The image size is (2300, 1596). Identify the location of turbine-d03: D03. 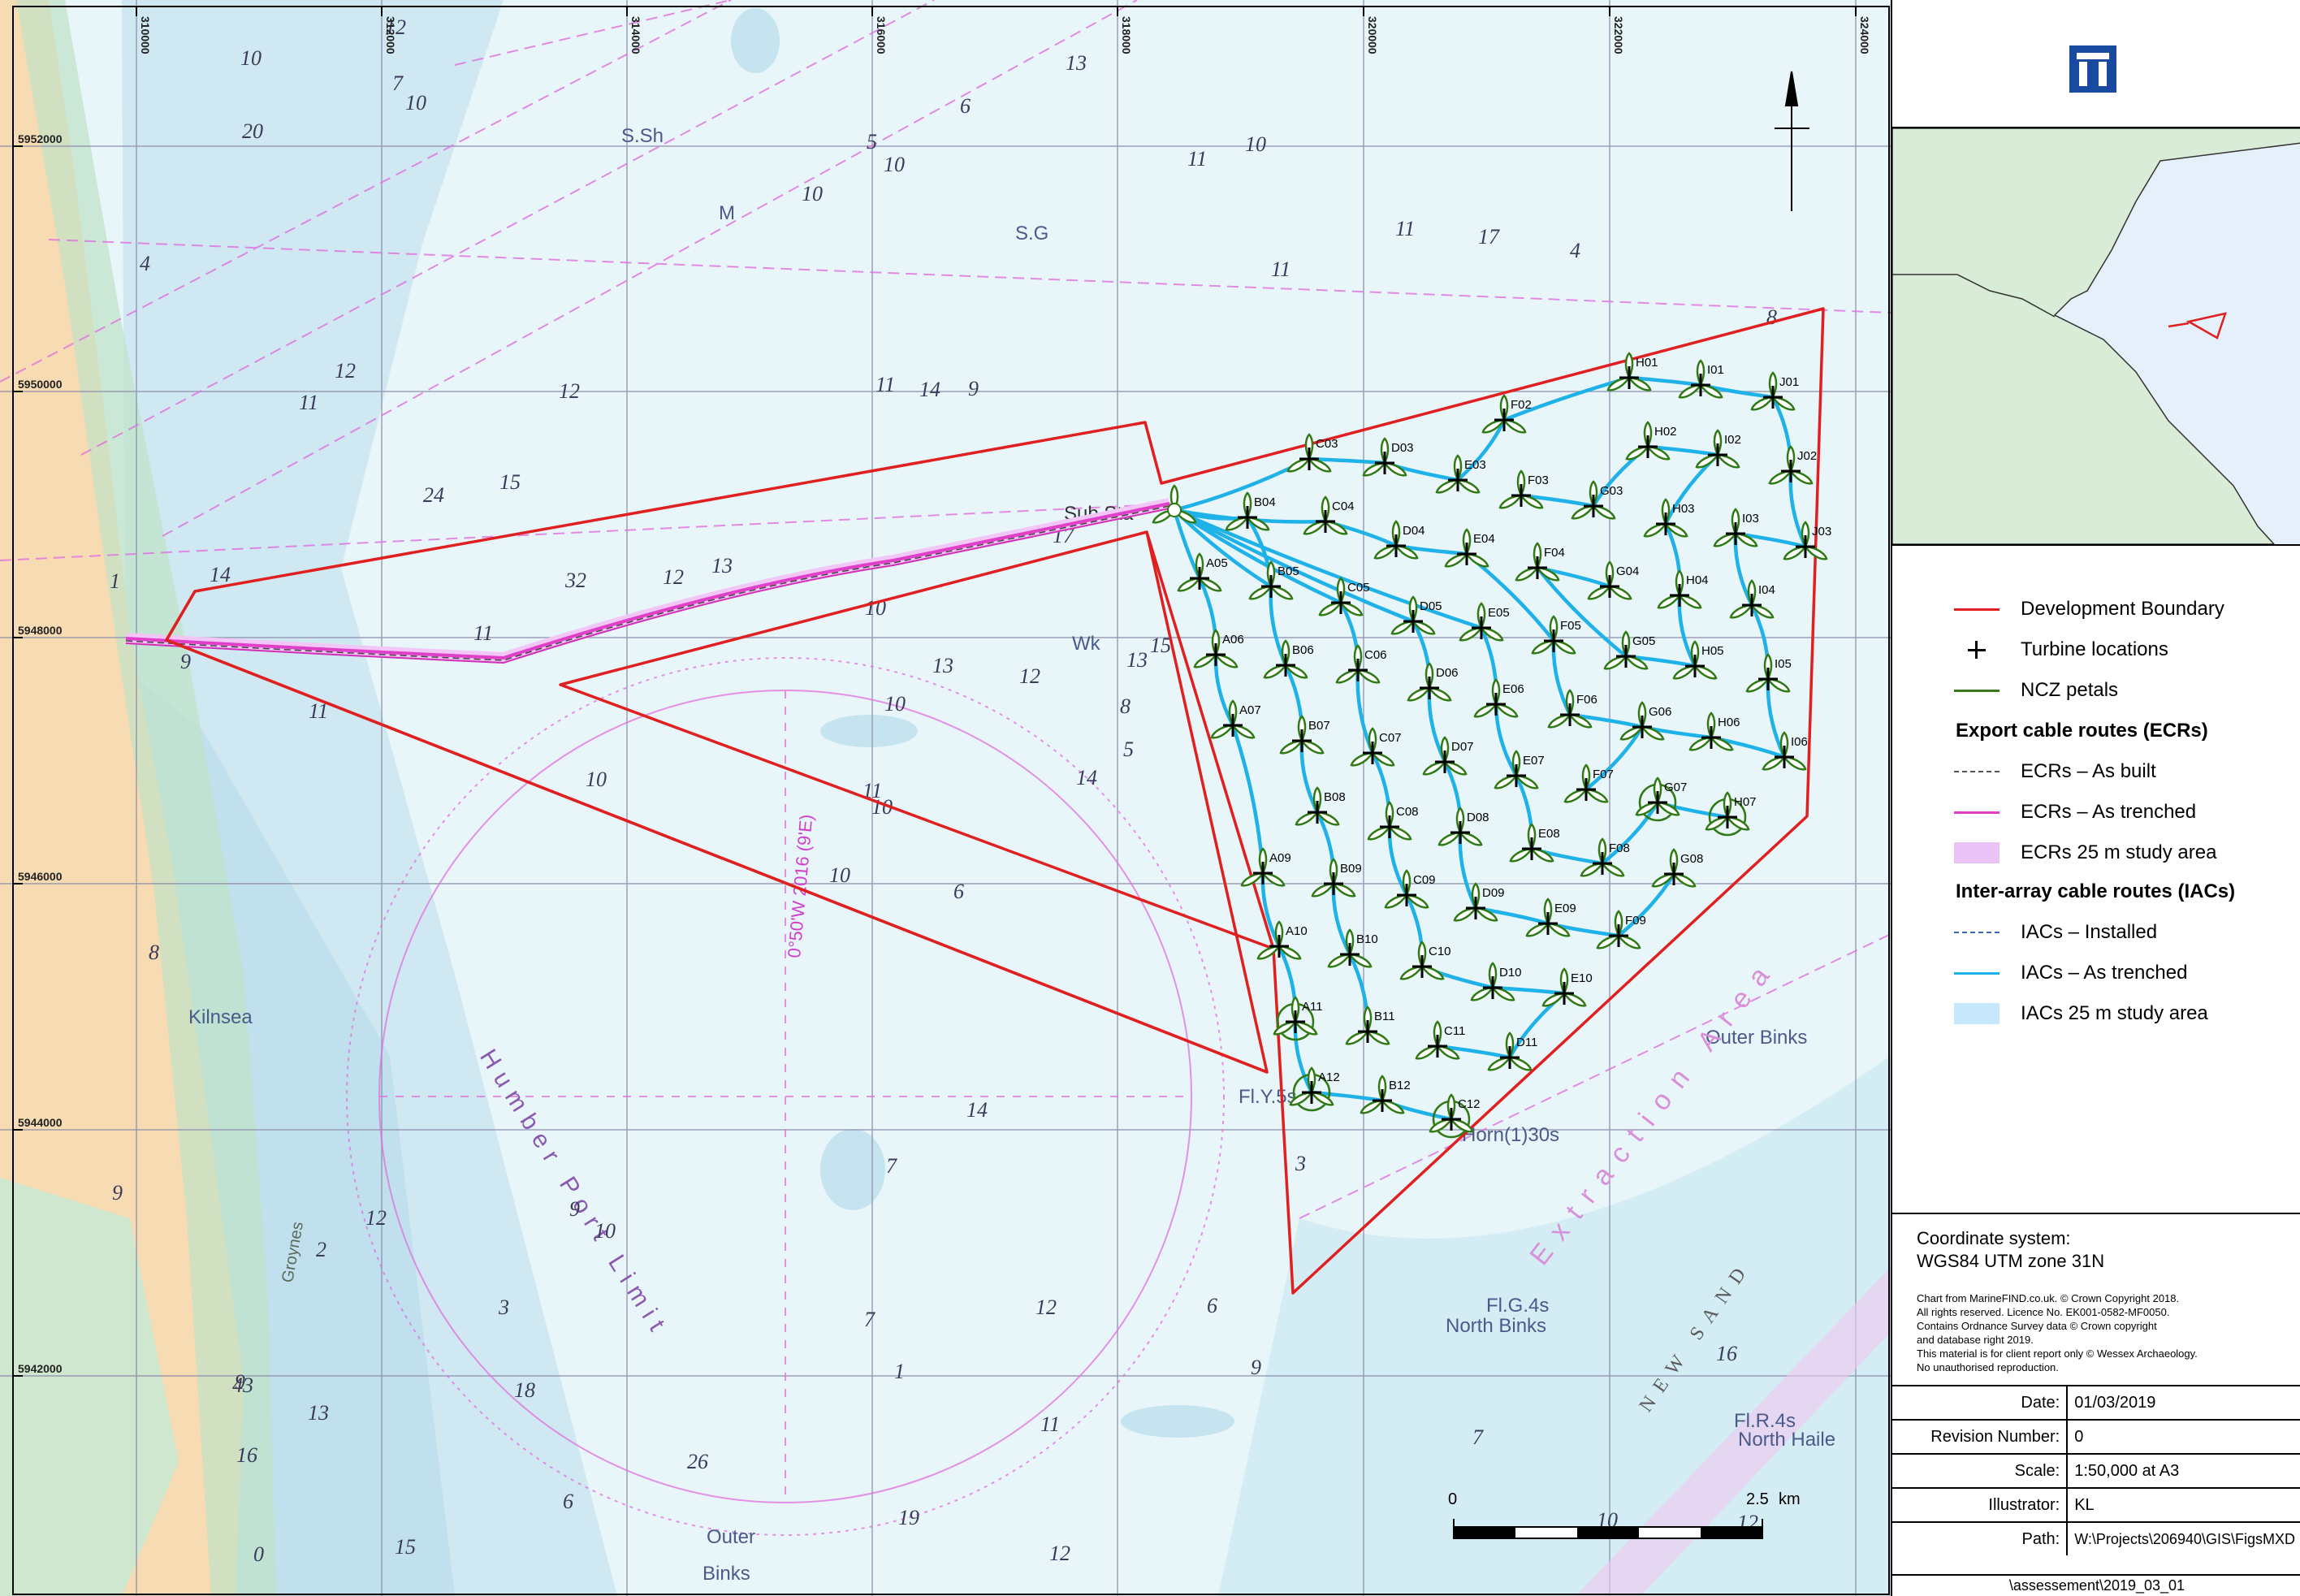
(1387, 458).